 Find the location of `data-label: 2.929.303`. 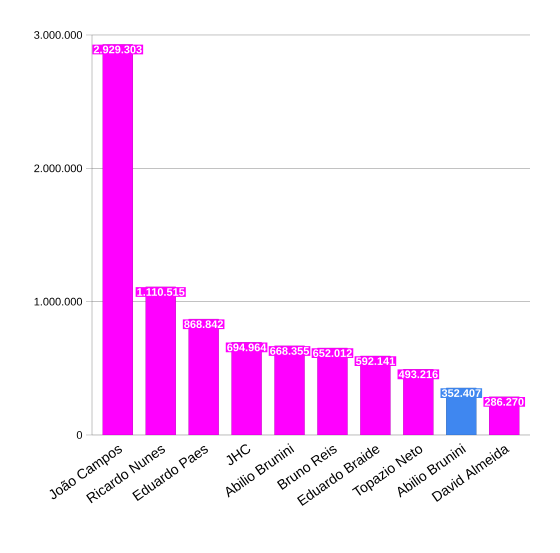

data-label: 2.929.303 is located at coordinates (118, 50).